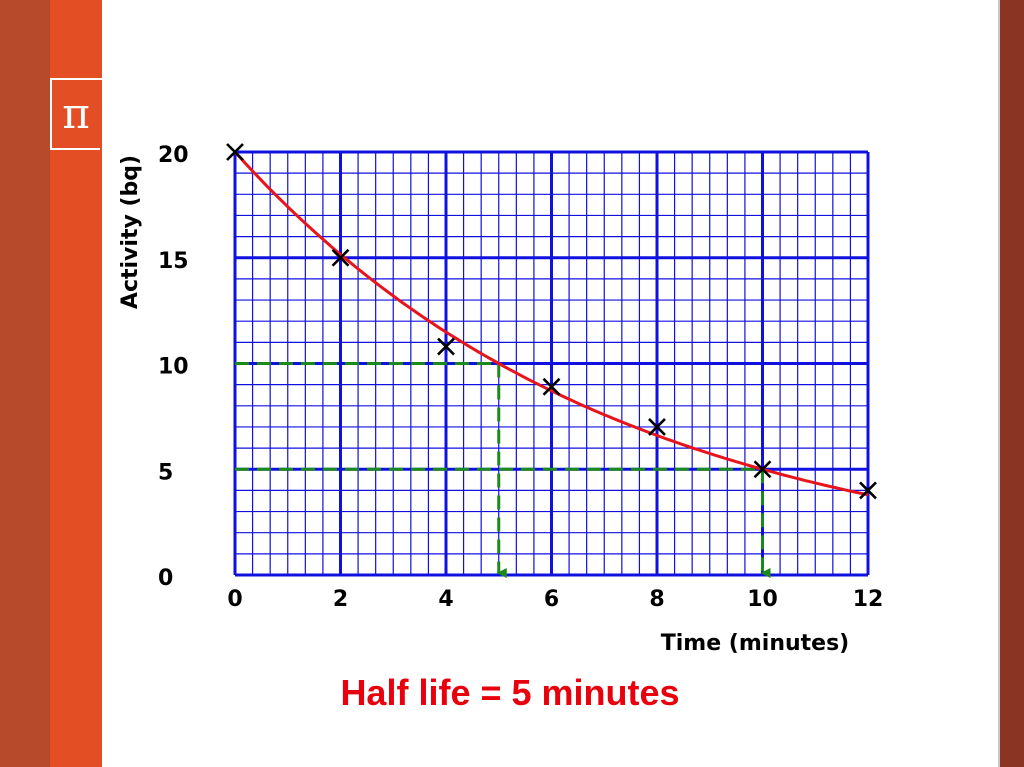 The image size is (1024, 767). Describe the element at coordinates (173, 261) in the screenshot. I see `y-tick-label: 15` at that location.